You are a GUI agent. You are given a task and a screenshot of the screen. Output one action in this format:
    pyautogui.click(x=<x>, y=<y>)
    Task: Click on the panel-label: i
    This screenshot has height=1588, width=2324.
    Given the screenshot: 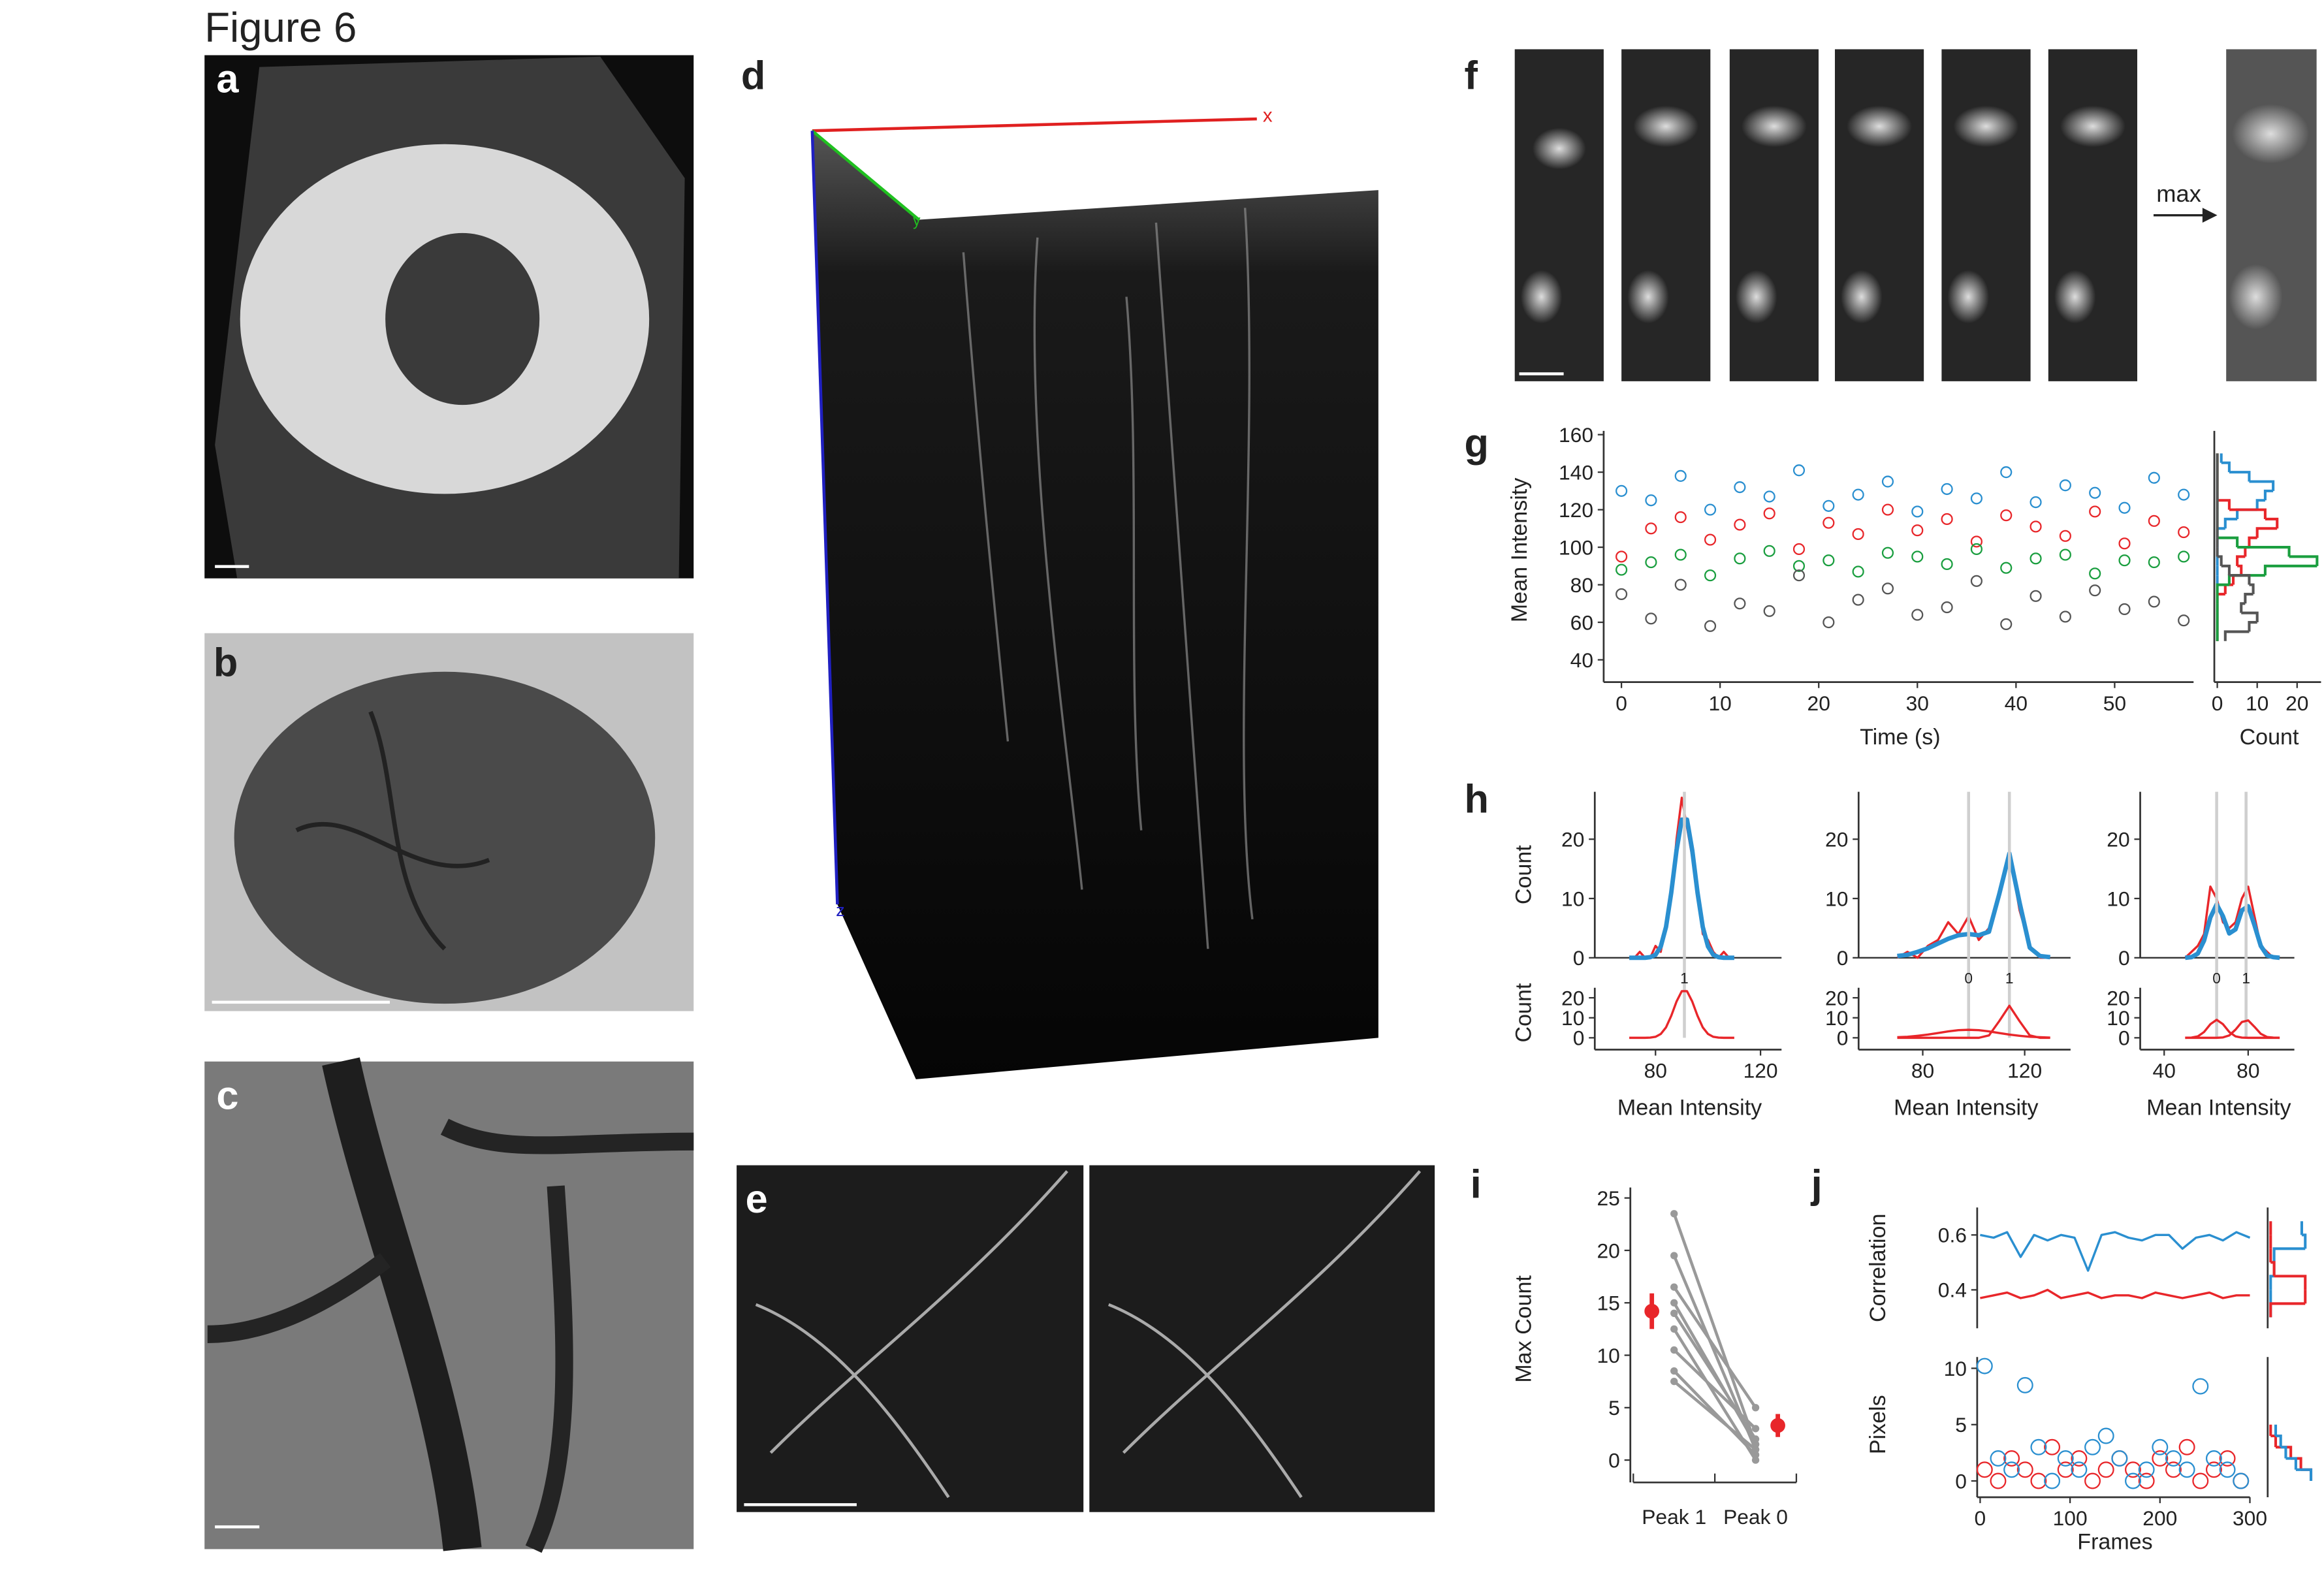 What is the action you would take?
    pyautogui.click(x=1477, y=1184)
    